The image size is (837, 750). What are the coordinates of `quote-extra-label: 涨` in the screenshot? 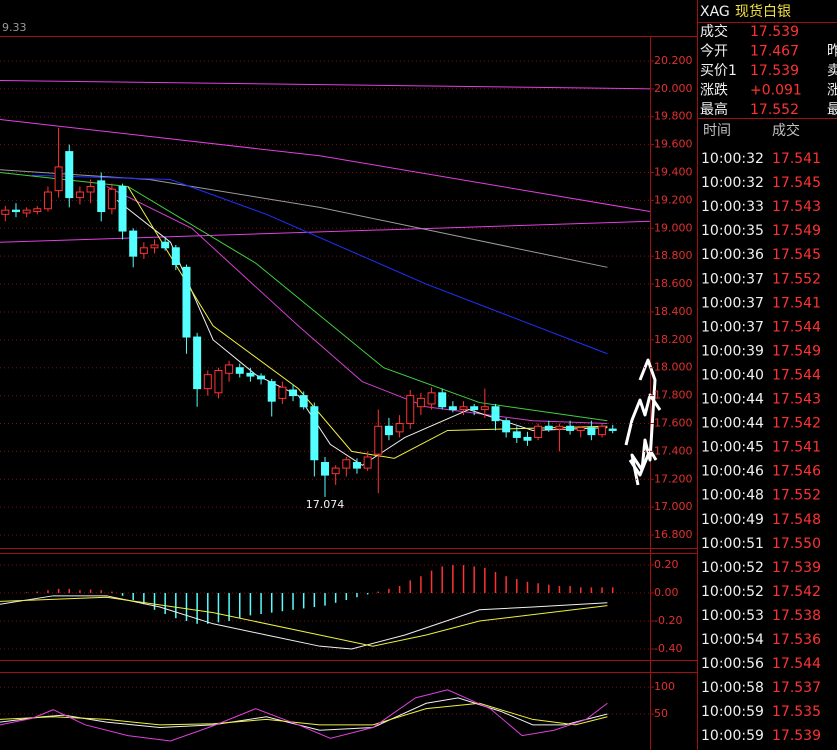 It's located at (832, 91).